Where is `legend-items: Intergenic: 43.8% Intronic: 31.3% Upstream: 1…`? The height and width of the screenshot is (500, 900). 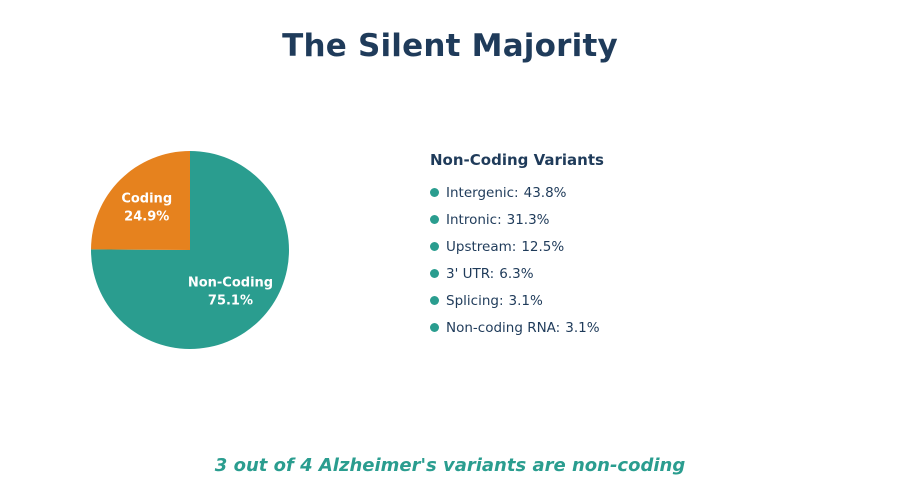 legend-items: Intergenic: 43.8% Intronic: 31.3% Upstream: 1… is located at coordinates (517, 260).